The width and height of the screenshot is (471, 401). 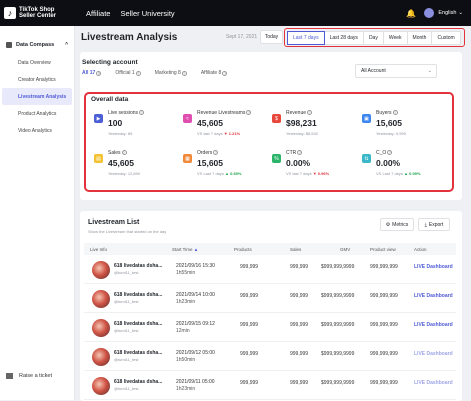 What do you see at coordinates (429, 13) in the screenshot?
I see `avatar` at bounding box center [429, 13].